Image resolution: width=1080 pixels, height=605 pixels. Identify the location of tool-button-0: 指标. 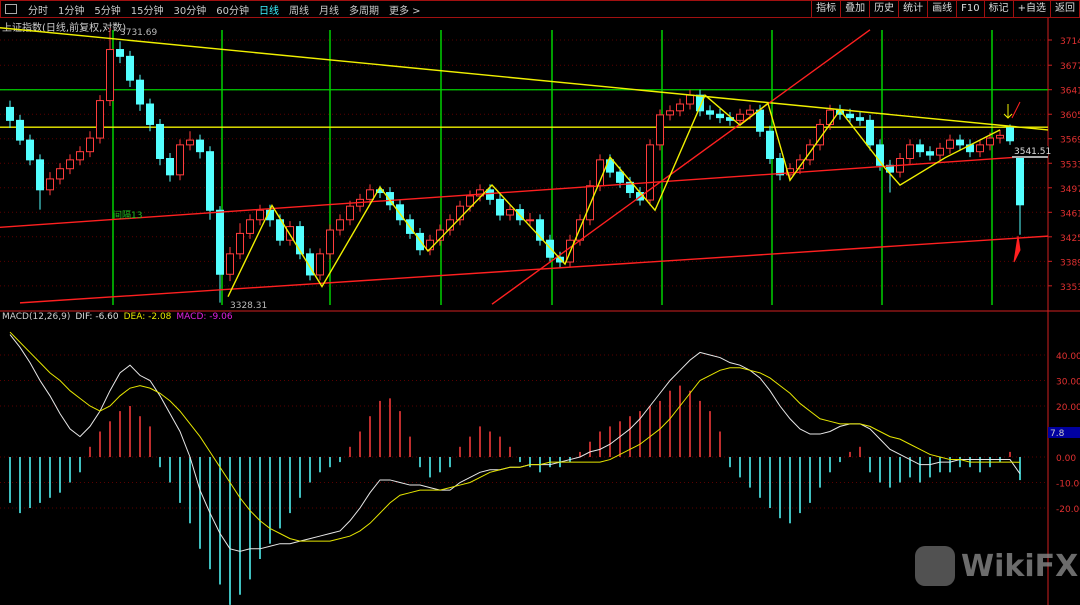
(825, 9).